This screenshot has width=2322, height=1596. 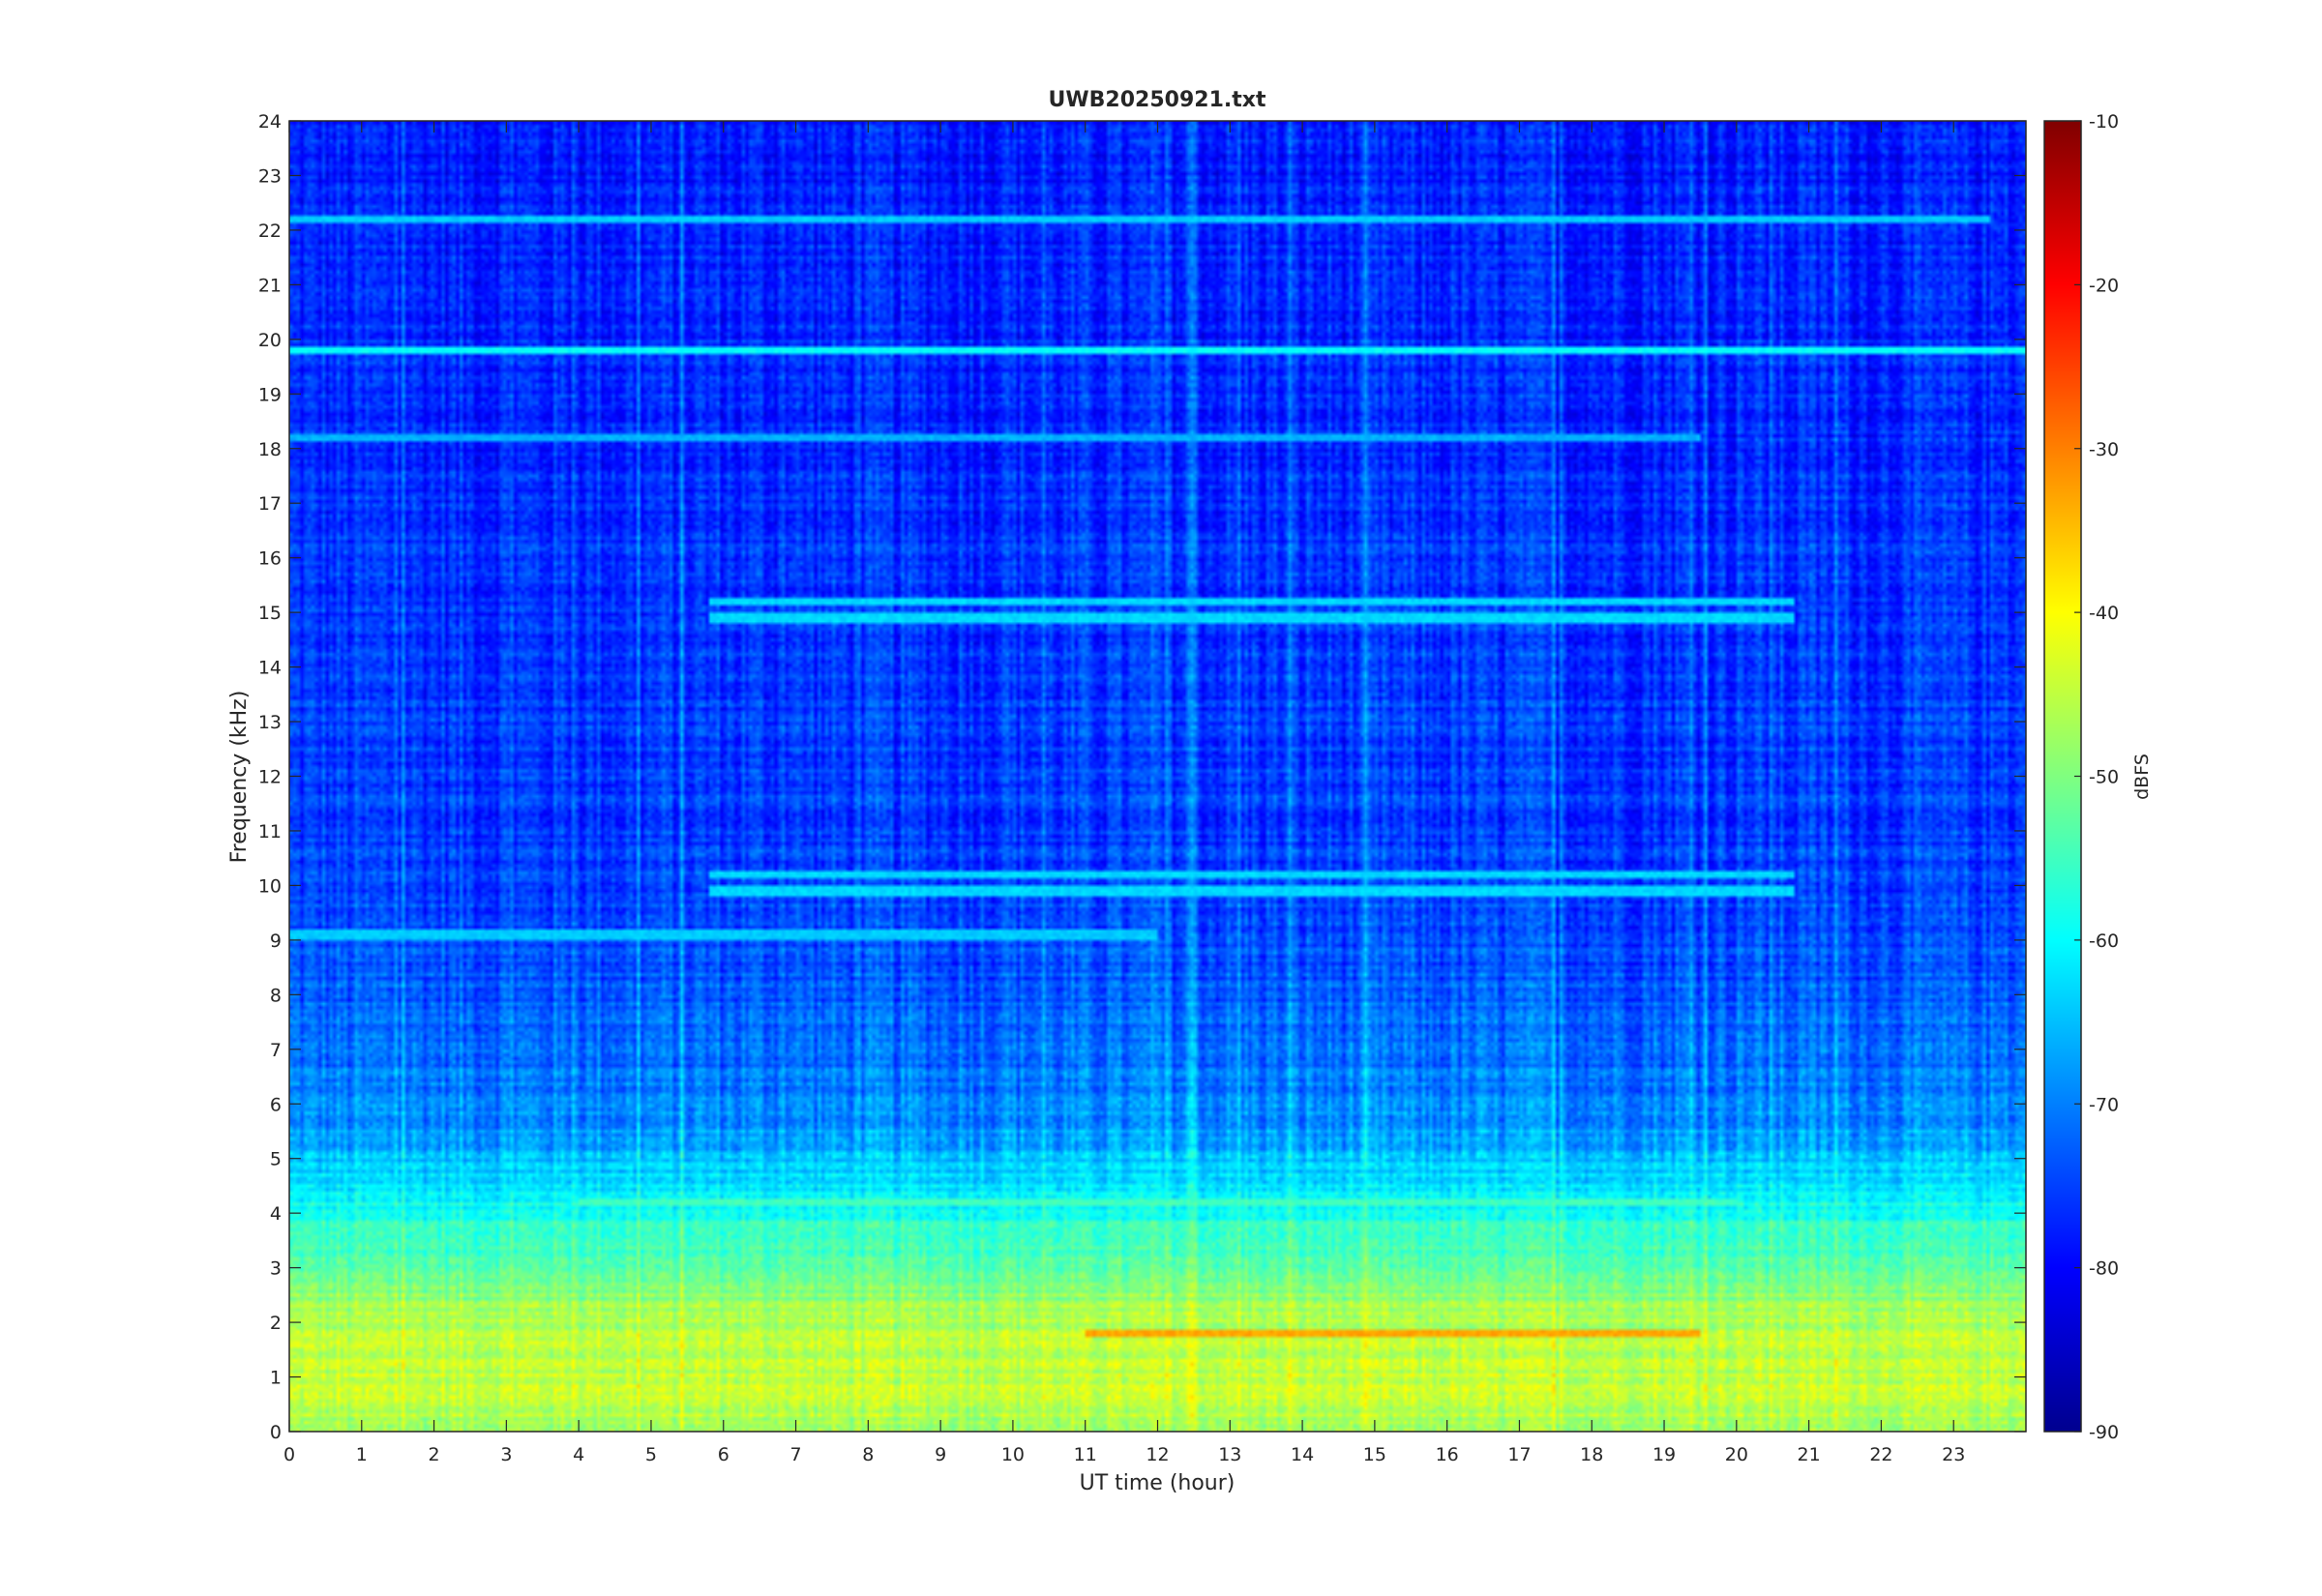 What do you see at coordinates (1302, 1454) in the screenshot?
I see `x-tick-label: 14` at bounding box center [1302, 1454].